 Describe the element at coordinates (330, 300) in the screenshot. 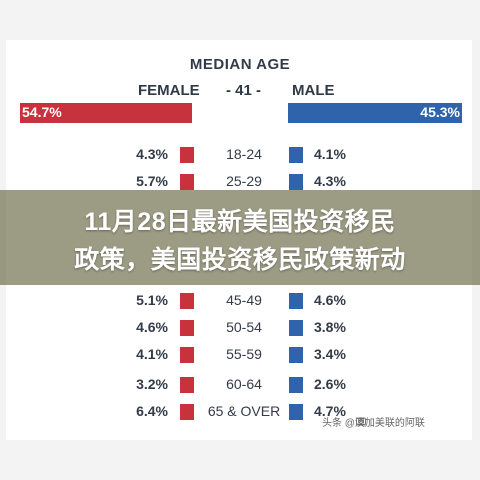

I see `male-value-label: 4.6%` at that location.